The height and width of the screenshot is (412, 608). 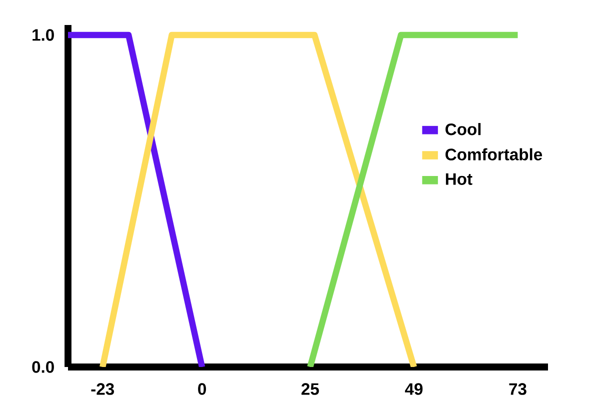 What do you see at coordinates (43, 367) in the screenshot?
I see `y-tick-label: 0.0` at bounding box center [43, 367].